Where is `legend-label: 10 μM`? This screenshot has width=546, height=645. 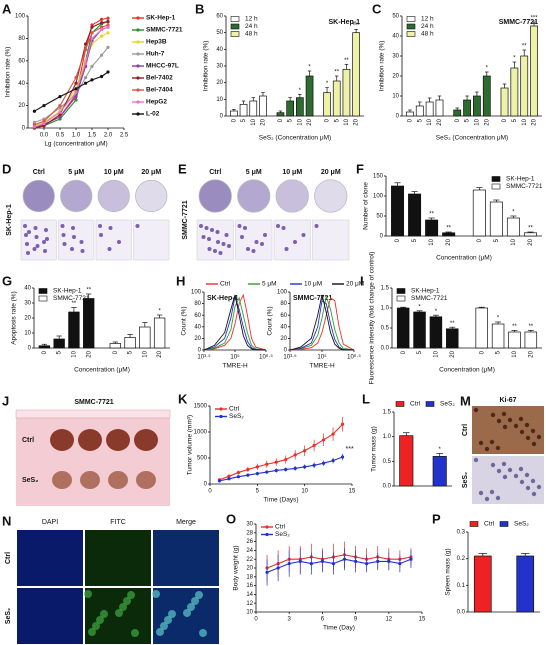 legend-label: 10 μM is located at coordinates (313, 284).